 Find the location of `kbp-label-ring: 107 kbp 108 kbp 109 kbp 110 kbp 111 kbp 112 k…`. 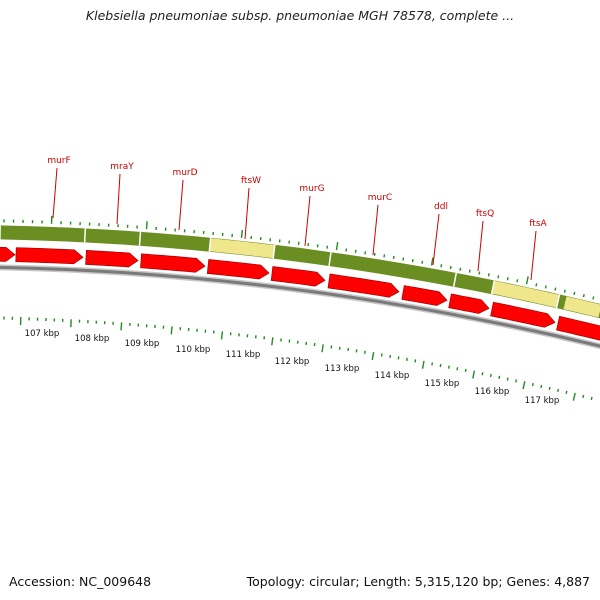

kbp-label-ring: 107 kbp 108 kbp 109 kbp 110 kbp 111 kbp 112 k… is located at coordinates (292, 367).